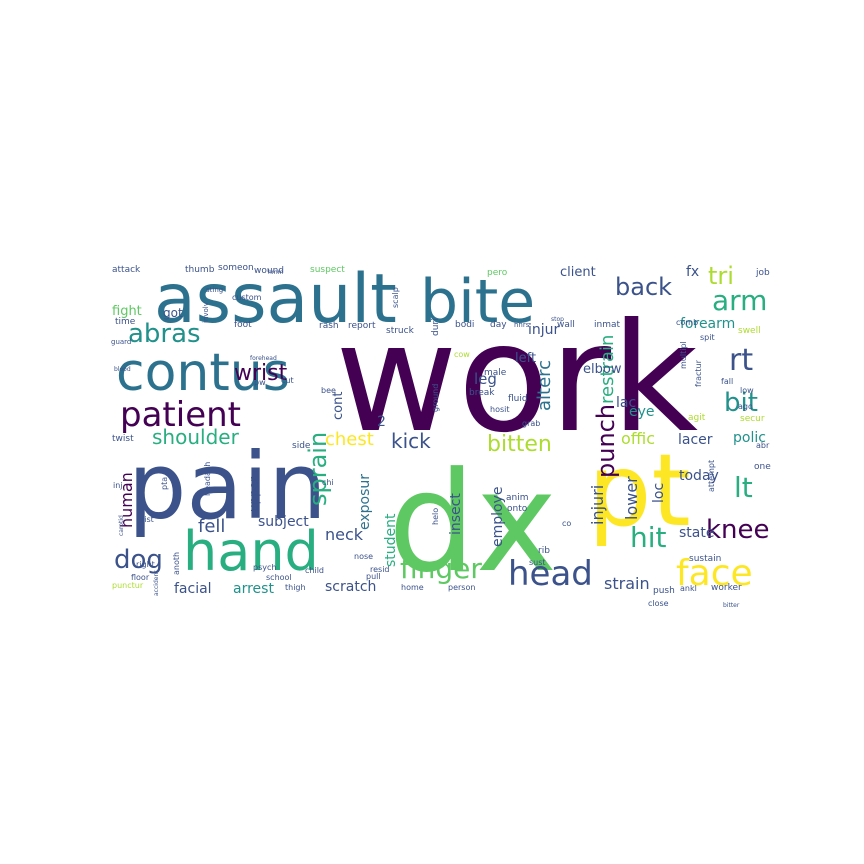 This screenshot has width=864, height=864. What do you see at coordinates (441, 568) in the screenshot?
I see `word-finger: finger` at bounding box center [441, 568].